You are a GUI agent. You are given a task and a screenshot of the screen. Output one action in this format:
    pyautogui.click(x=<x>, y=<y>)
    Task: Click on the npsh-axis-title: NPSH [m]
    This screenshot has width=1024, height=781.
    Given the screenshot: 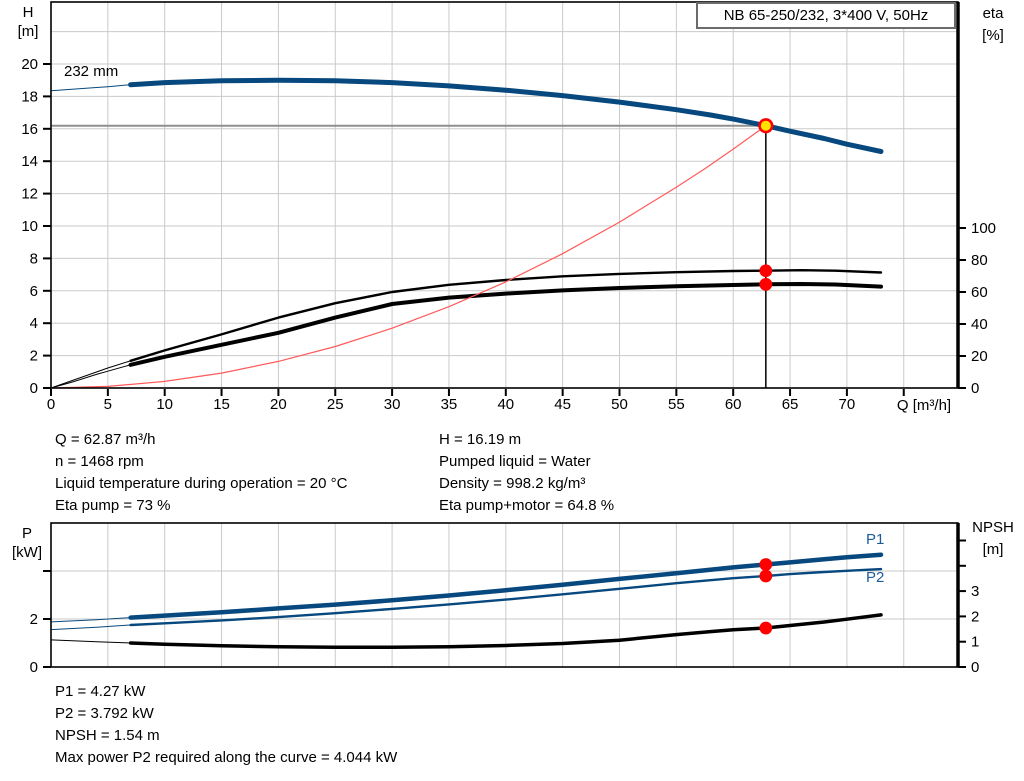 What is the action you would take?
    pyautogui.click(x=993, y=539)
    